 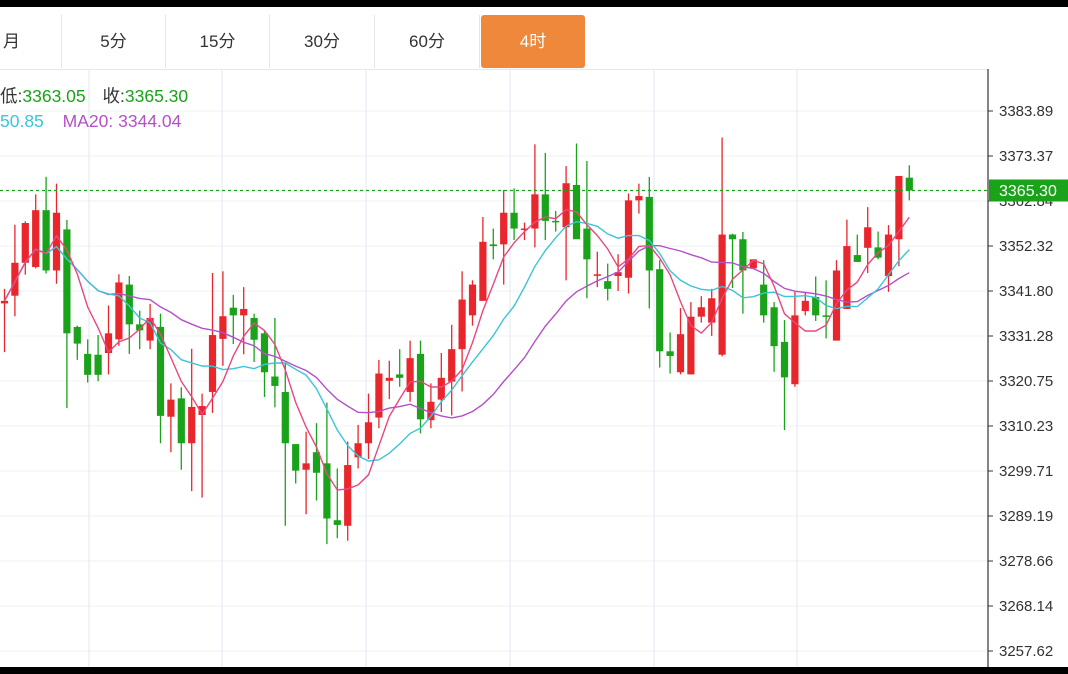 What do you see at coordinates (1026, 111) in the screenshot?
I see `price-tick-label: 3383.89` at bounding box center [1026, 111].